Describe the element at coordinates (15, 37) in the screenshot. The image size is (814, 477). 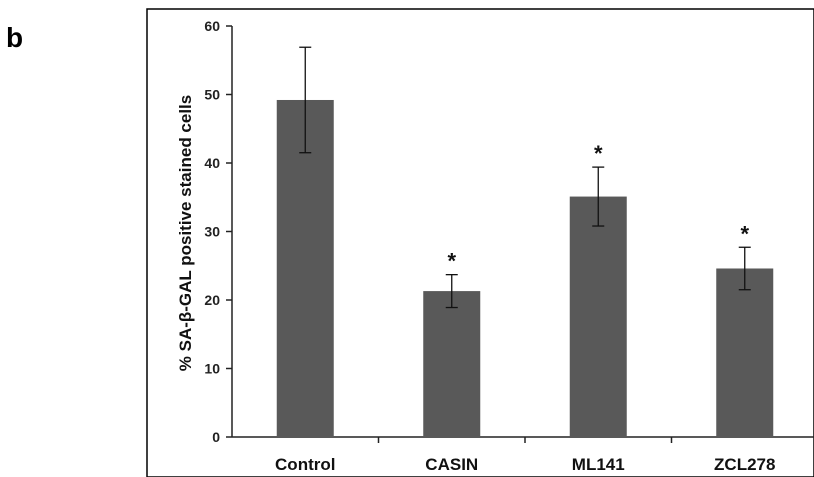
I see `panel-label: b` at that location.